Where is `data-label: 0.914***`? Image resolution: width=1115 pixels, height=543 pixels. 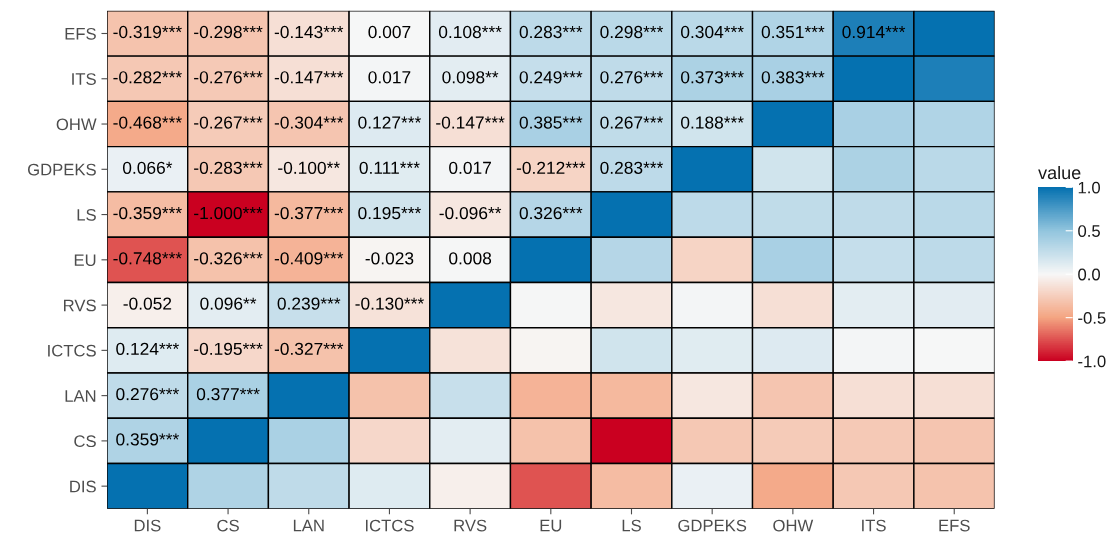 data-label: 0.914*** is located at coordinates (874, 32).